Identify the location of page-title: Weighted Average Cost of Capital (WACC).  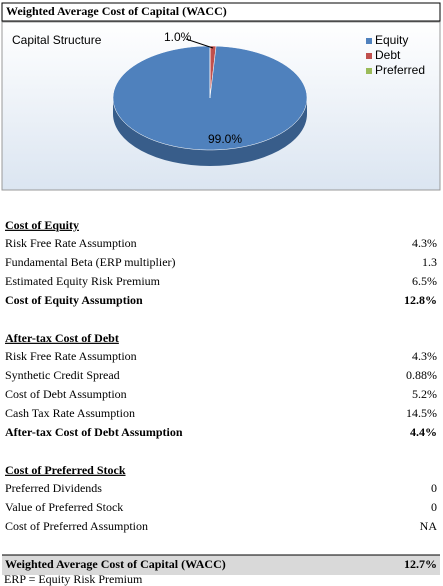
(116, 11).